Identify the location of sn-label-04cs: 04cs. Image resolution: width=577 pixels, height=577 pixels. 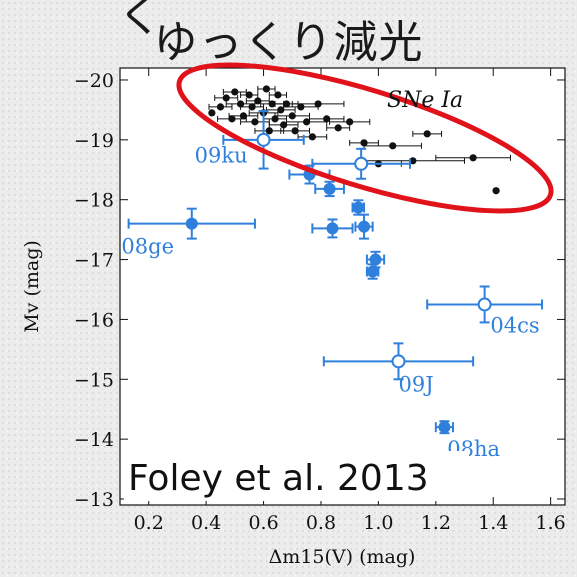
(514, 326).